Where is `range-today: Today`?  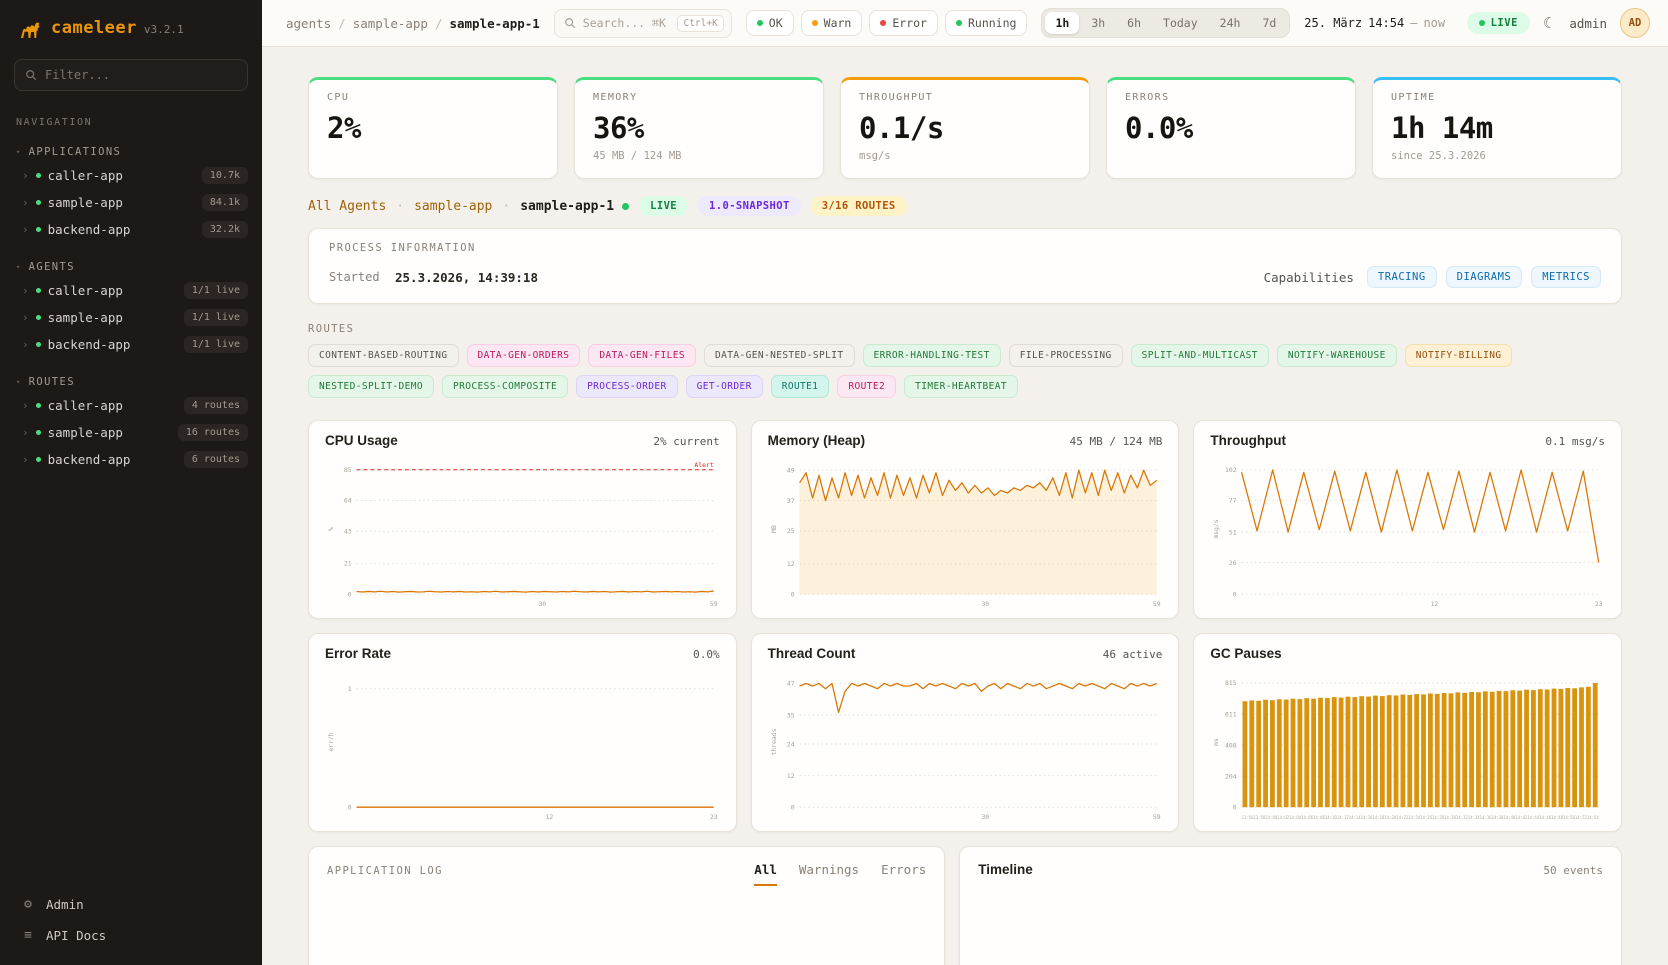 range-today: Today is located at coordinates (1180, 23).